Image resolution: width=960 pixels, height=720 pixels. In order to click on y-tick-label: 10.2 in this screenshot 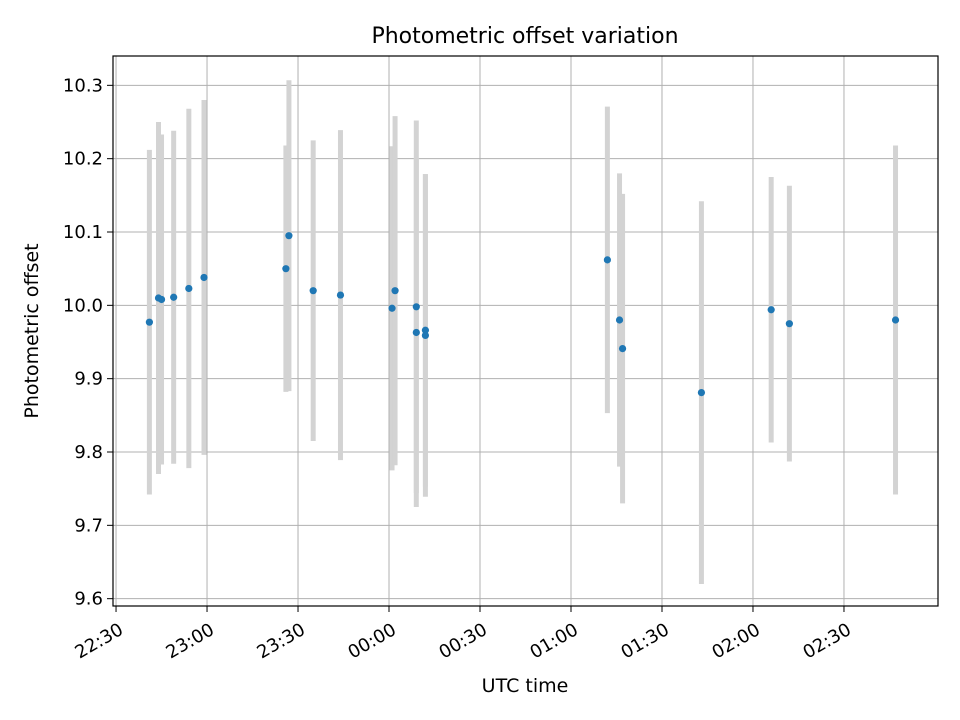, I will do `click(83, 159)`.